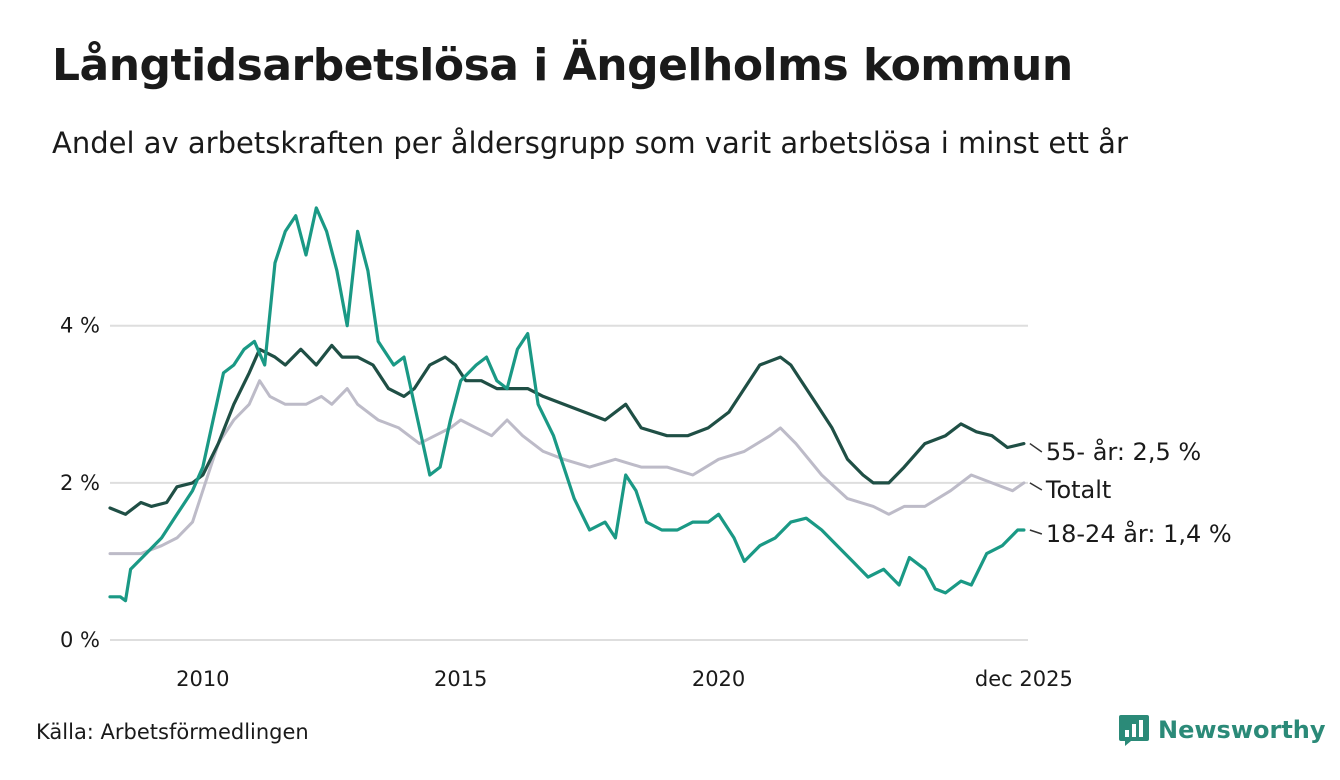 Image resolution: width=1340 pixels, height=780 pixels. Describe the element at coordinates (1123, 451) in the screenshot. I see `end-label-age55: 55- år: 2,5 %` at that location.